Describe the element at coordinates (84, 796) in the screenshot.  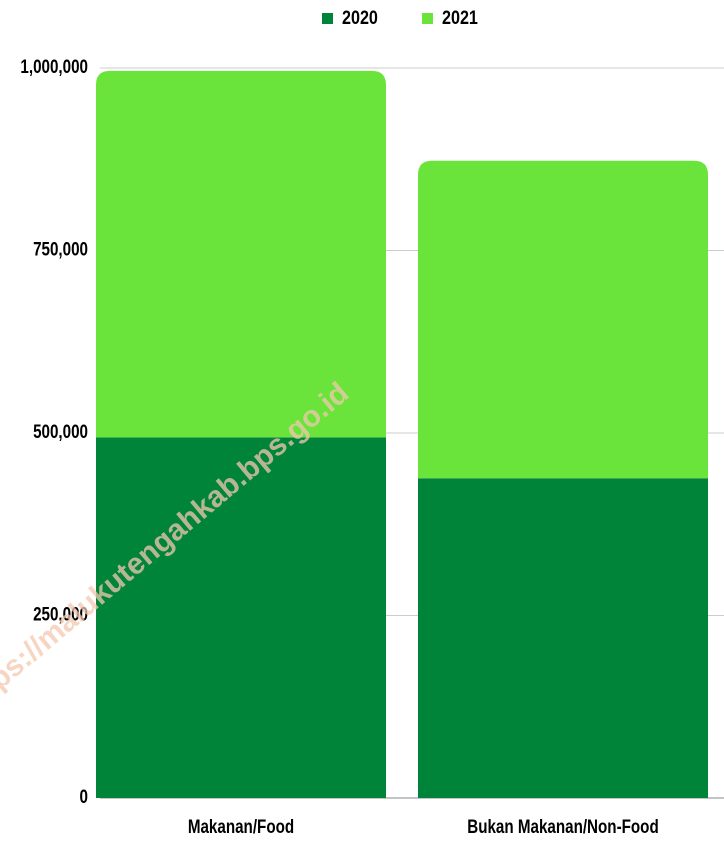
I see `y-tick-label: 0` at that location.